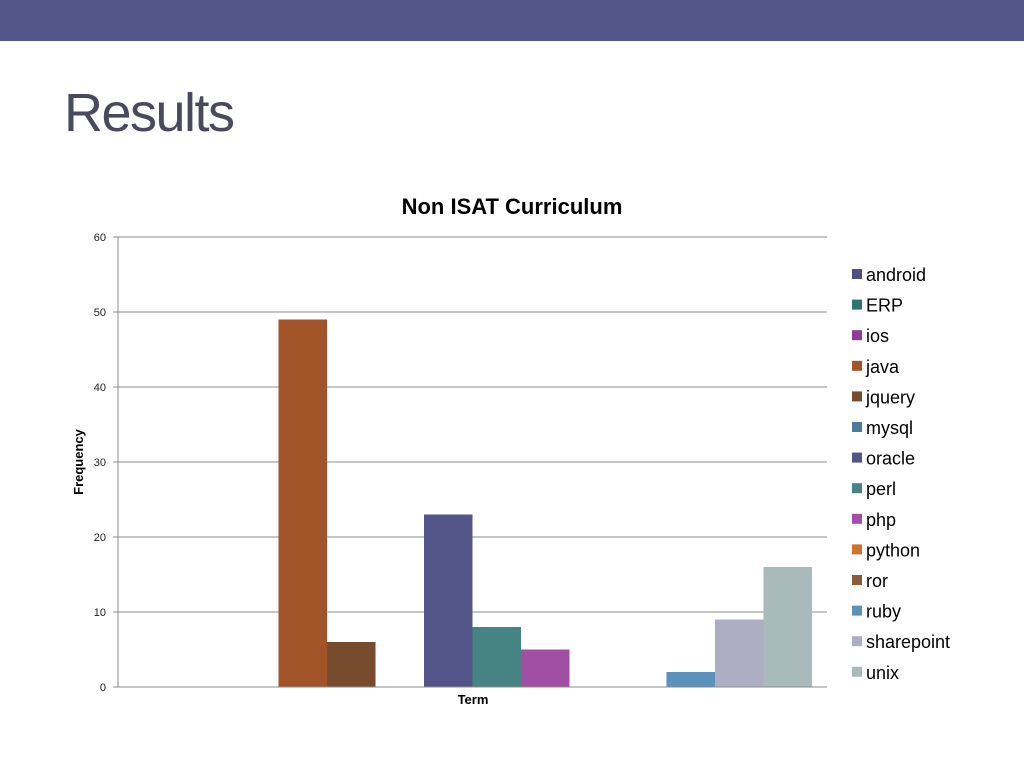 This screenshot has height=768, width=1024. Describe the element at coordinates (881, 489) in the screenshot. I see `legend-label-perl: perl` at that location.